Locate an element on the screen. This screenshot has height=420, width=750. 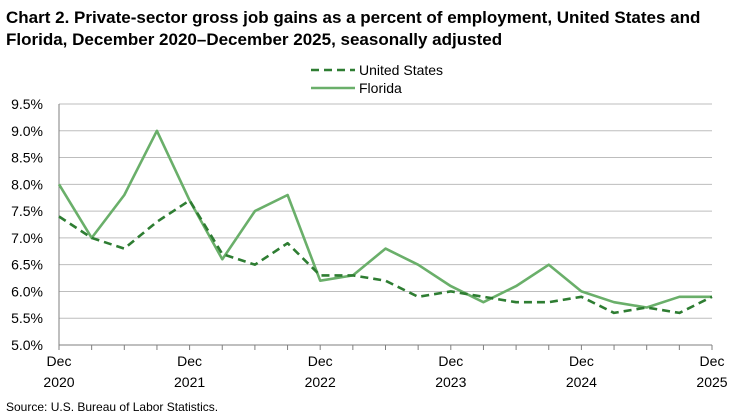
x-tick-label: 2021 is located at coordinates (189, 382).